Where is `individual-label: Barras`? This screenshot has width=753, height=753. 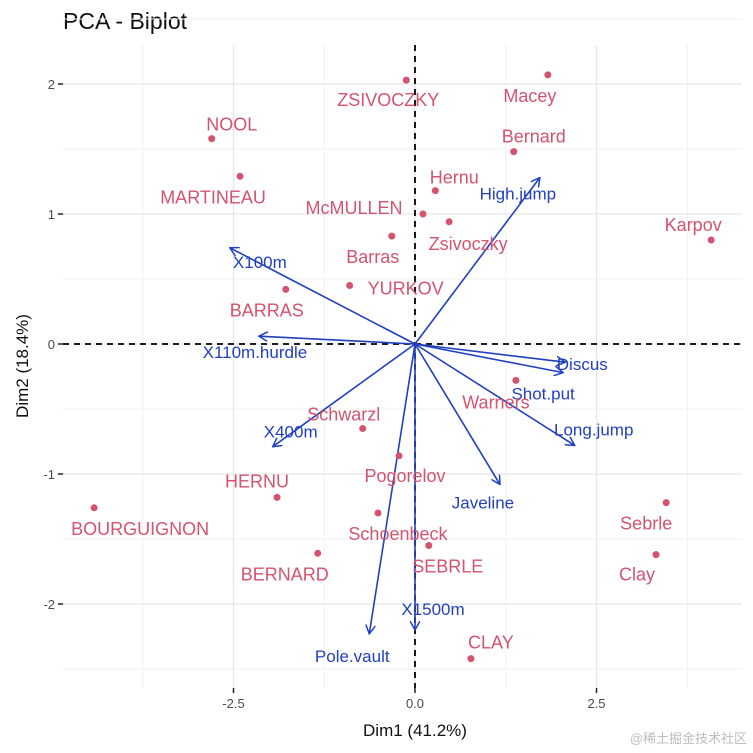
individual-label: Barras is located at coordinates (372, 257).